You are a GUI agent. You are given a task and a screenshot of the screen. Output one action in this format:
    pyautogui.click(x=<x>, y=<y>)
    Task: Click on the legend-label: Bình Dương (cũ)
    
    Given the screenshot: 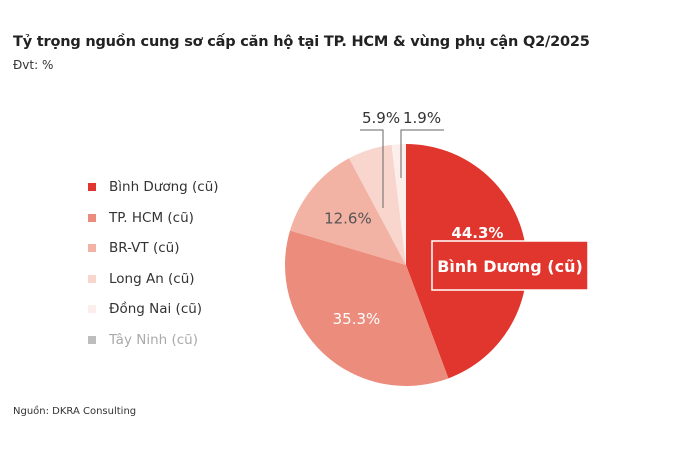 What is the action you would take?
    pyautogui.click(x=164, y=187)
    